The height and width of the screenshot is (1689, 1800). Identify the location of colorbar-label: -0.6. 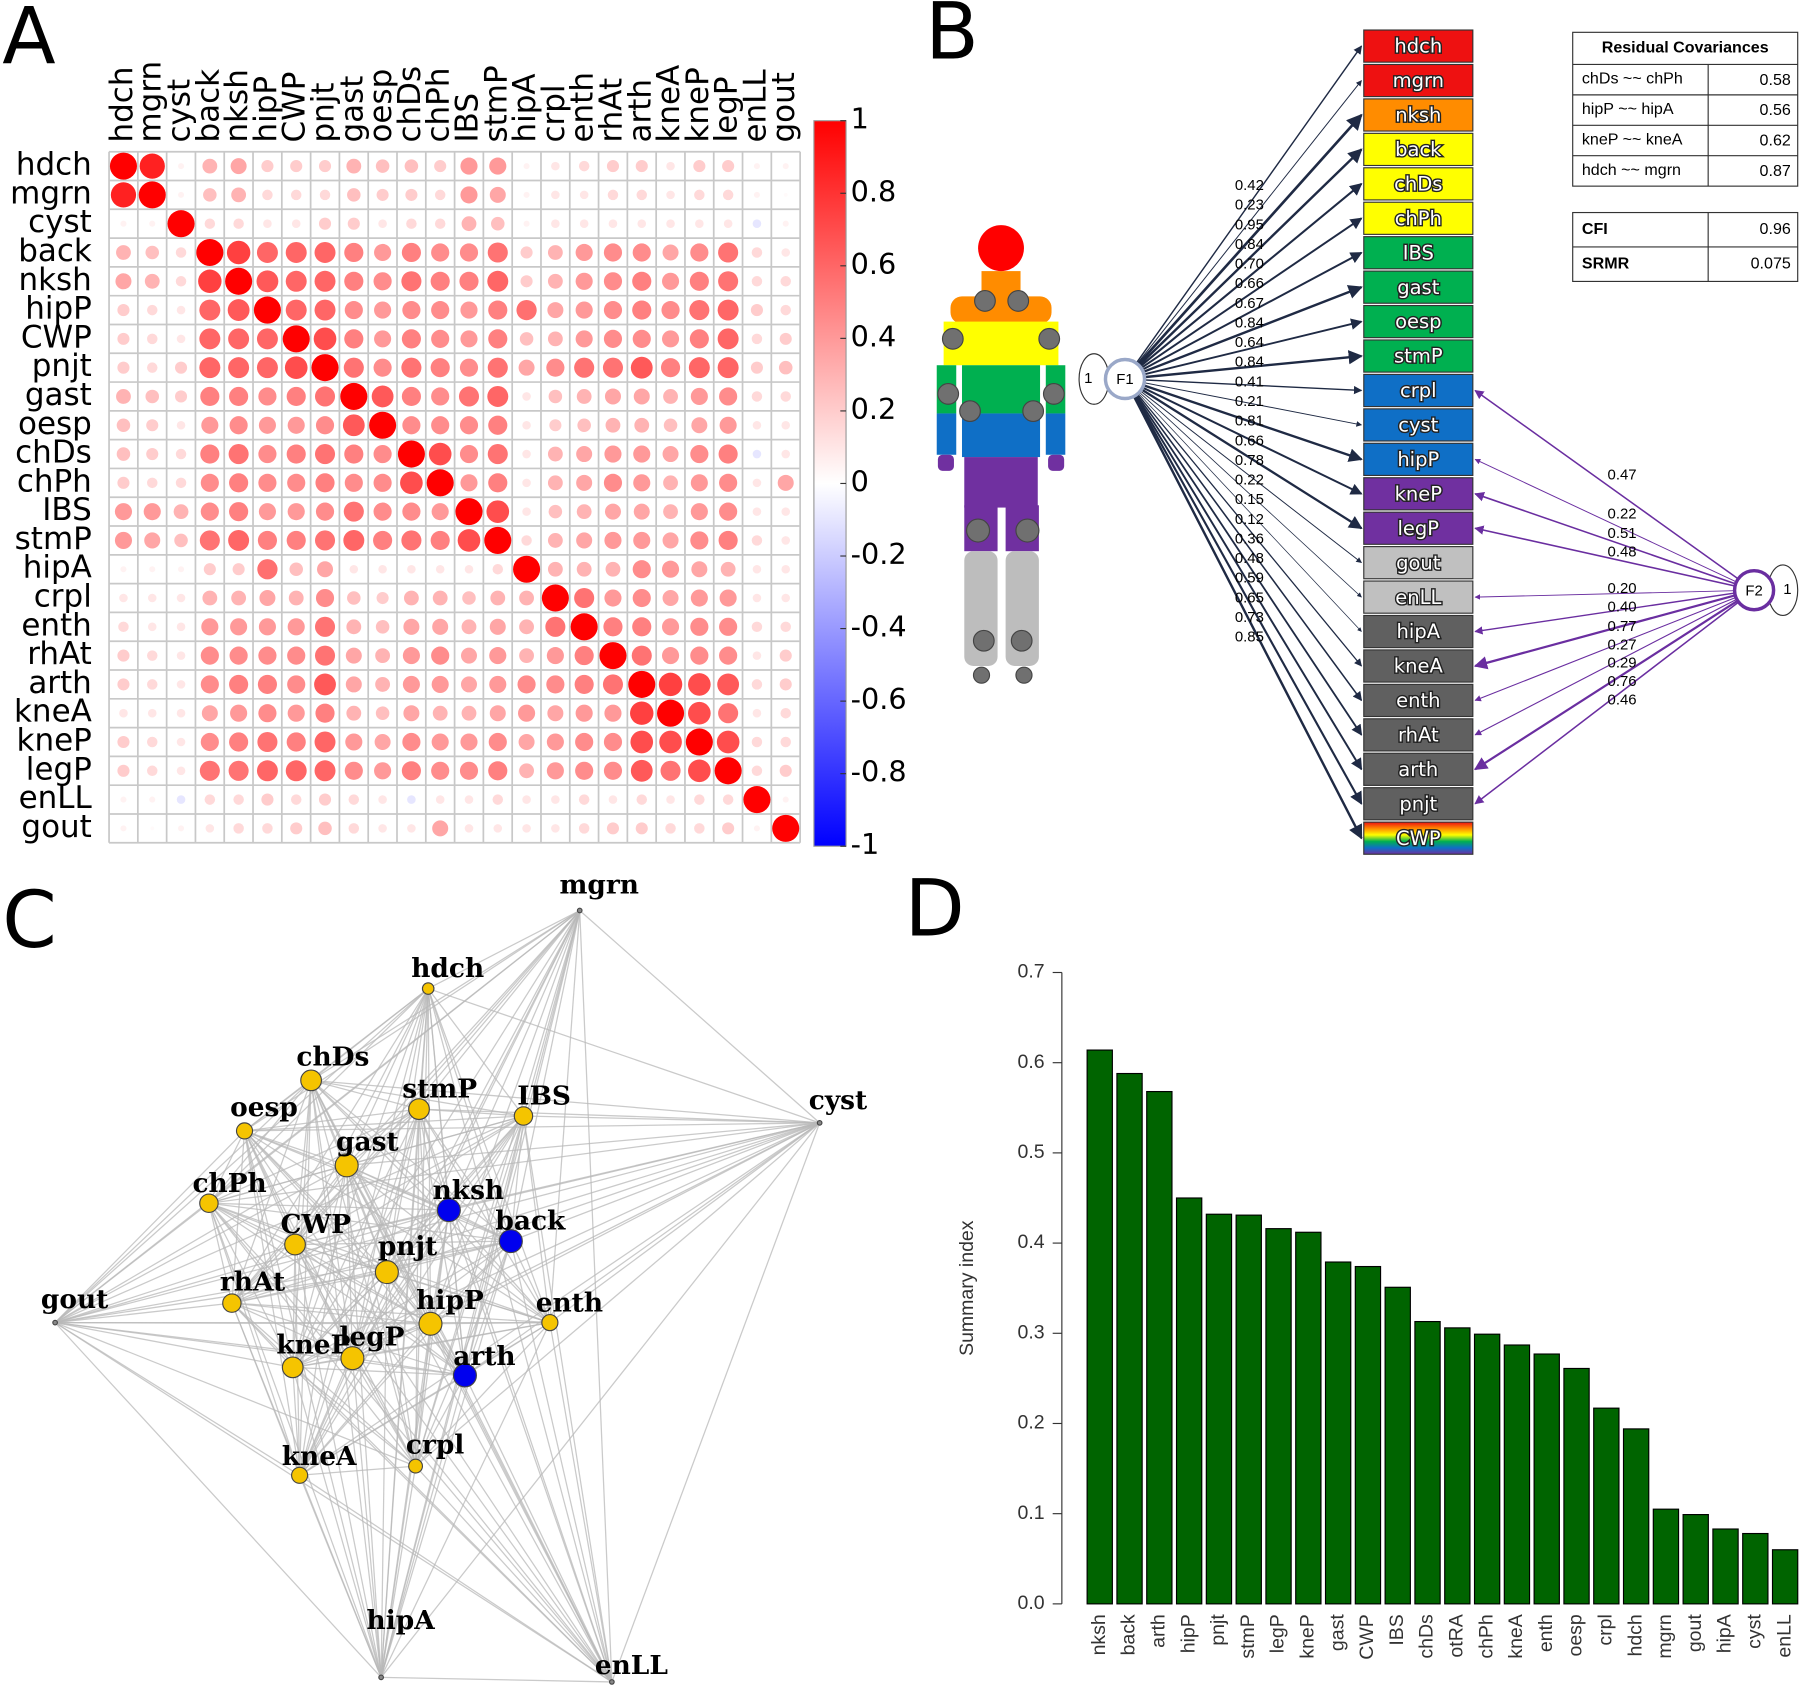
(879, 699).